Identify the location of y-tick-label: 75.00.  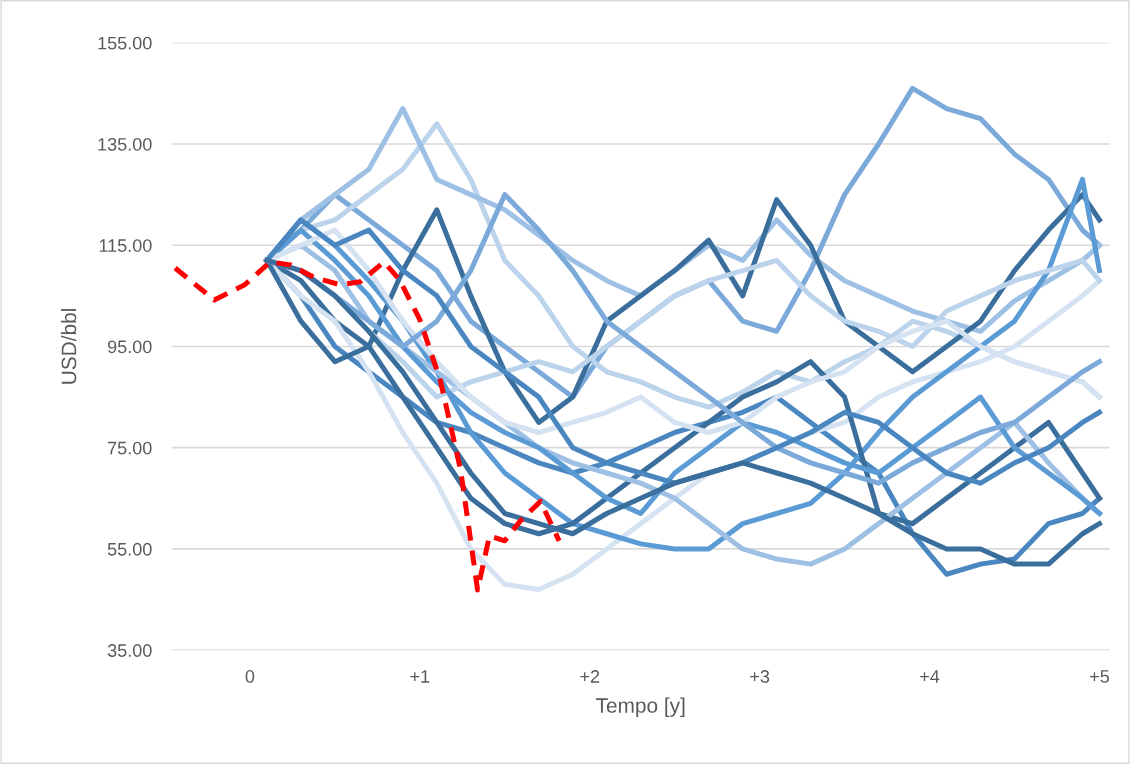
(130, 448).